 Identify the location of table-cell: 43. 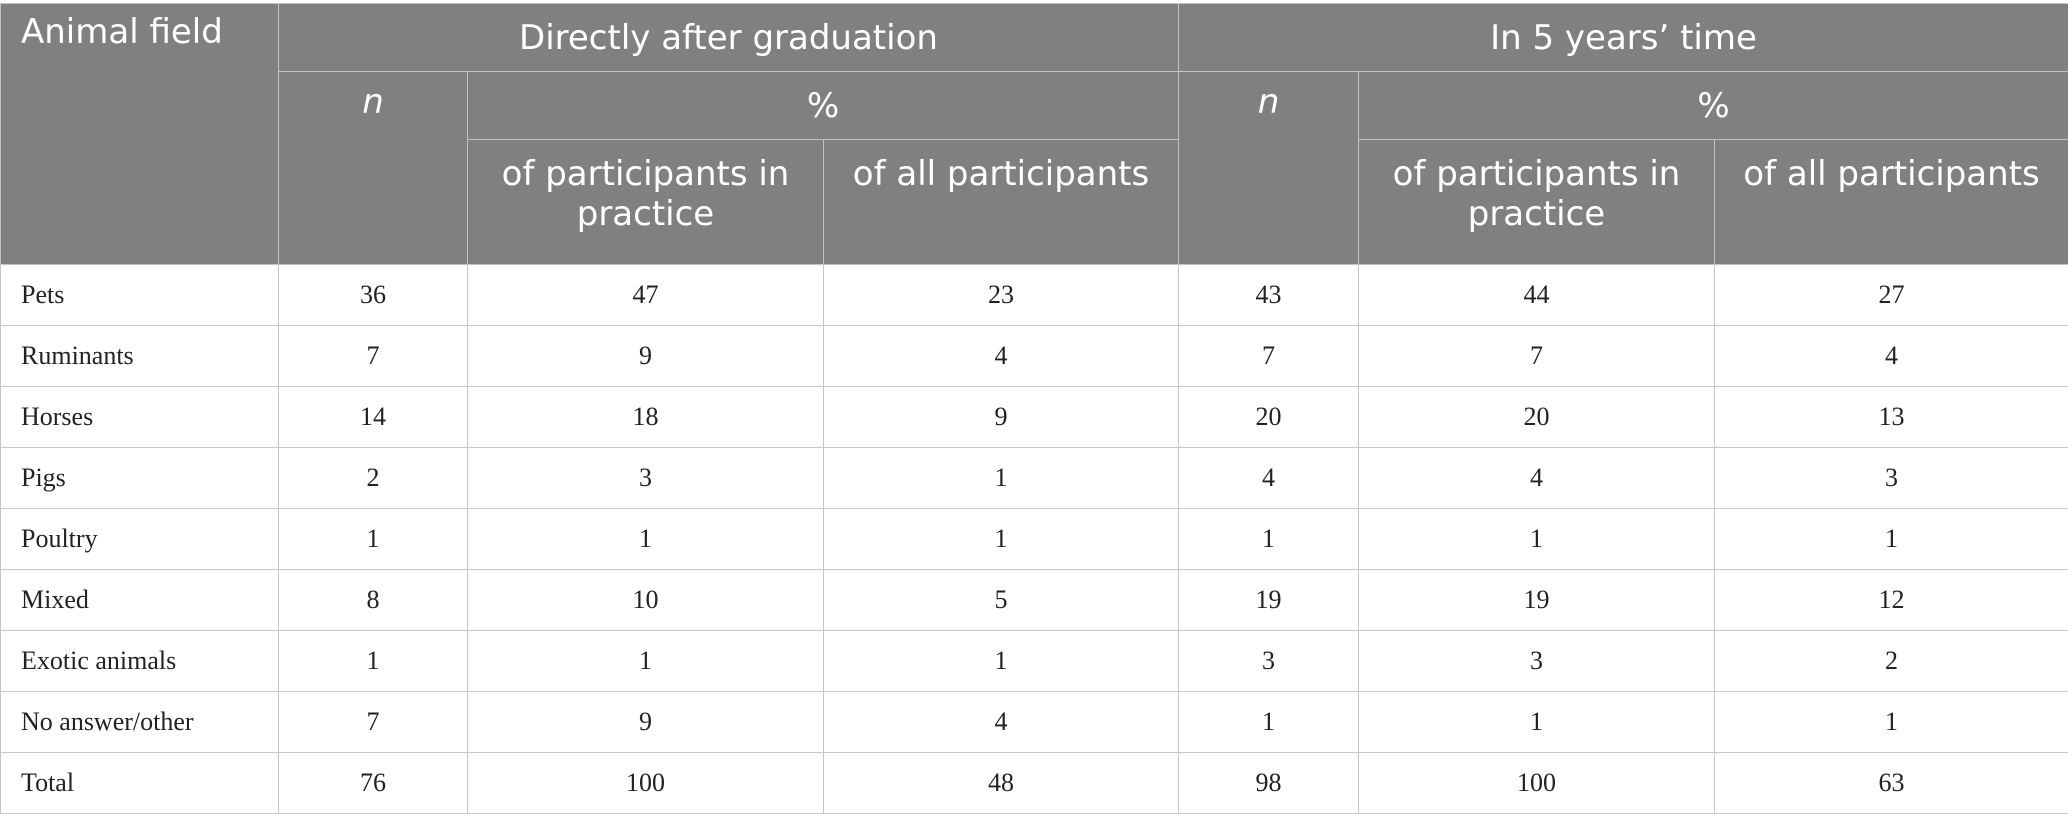
(1268, 295).